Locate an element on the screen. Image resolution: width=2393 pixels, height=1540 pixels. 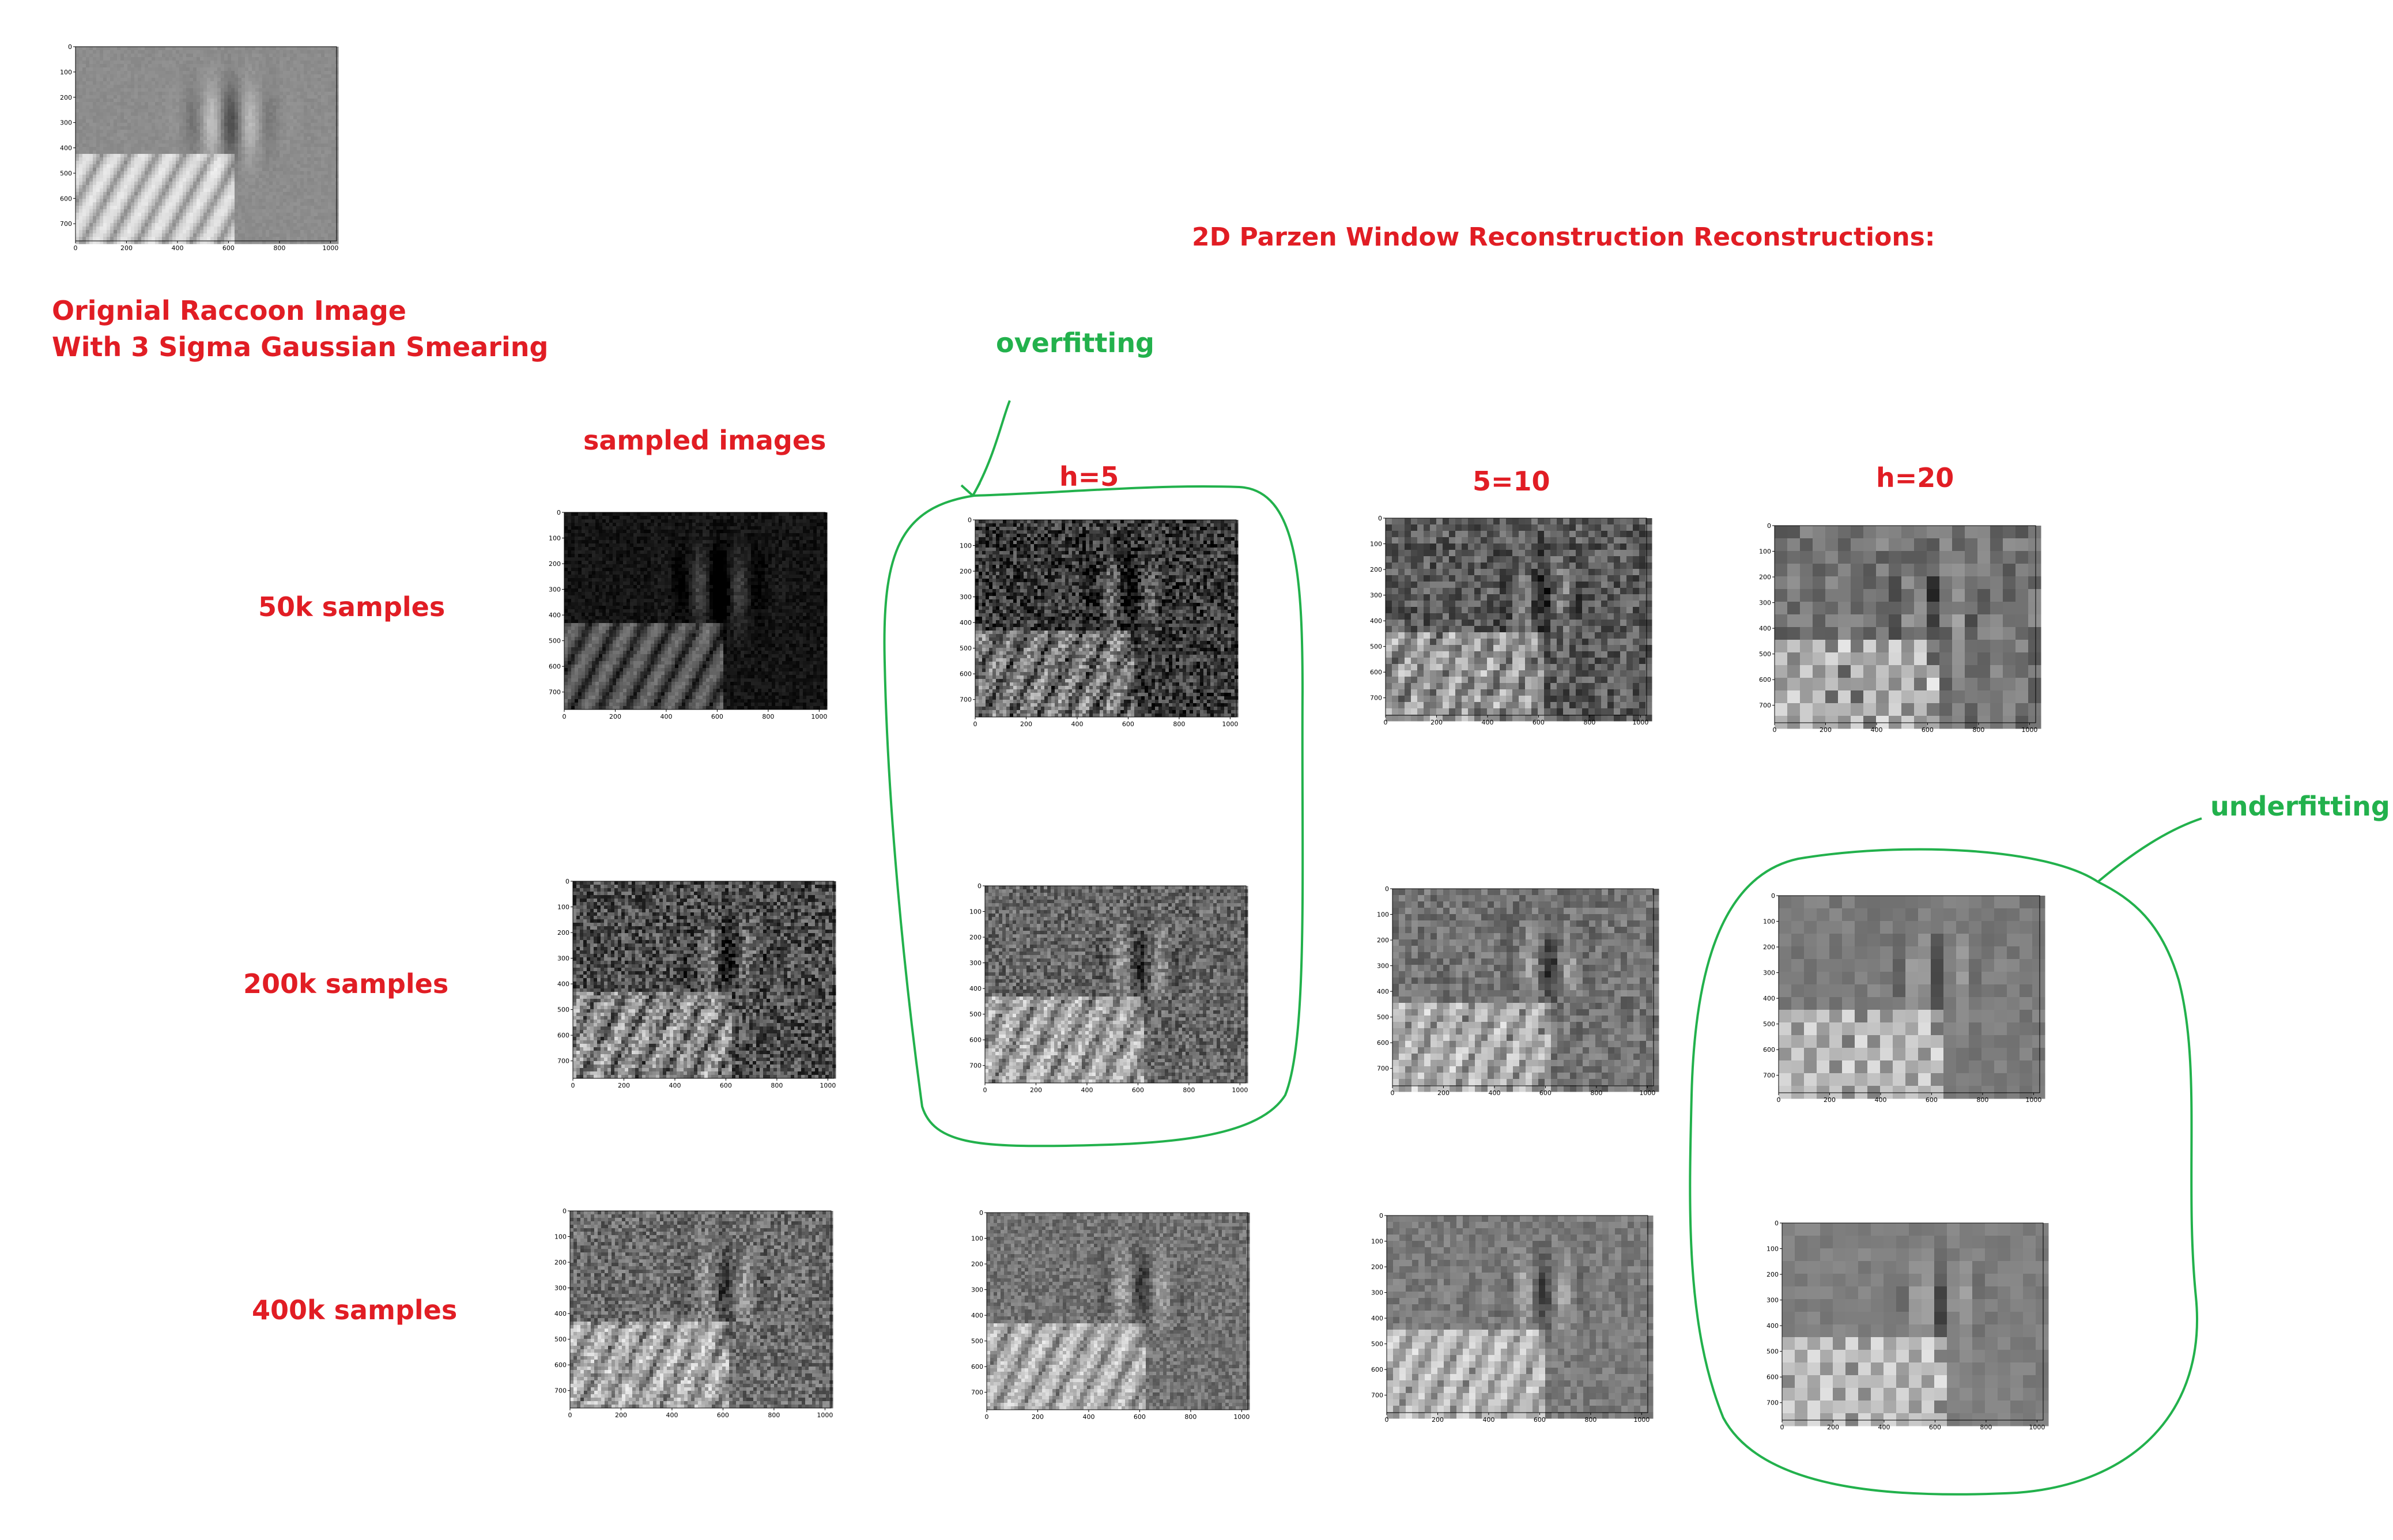
column-header-h5: h=5 is located at coordinates (1089, 476).